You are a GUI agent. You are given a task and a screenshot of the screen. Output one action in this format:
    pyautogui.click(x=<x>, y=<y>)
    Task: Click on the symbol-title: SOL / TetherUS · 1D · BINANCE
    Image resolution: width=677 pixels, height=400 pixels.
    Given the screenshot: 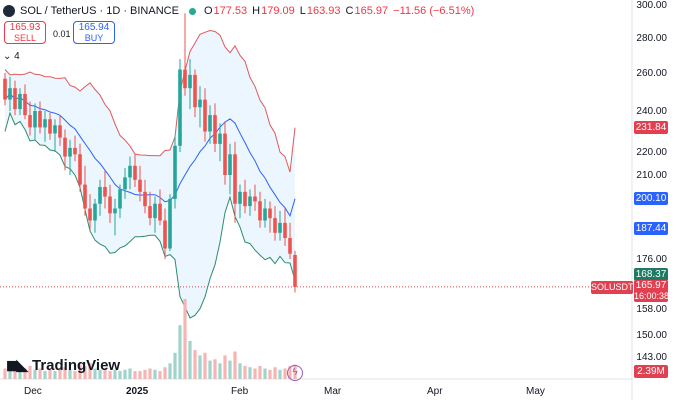 What is the action you would take?
    pyautogui.click(x=99, y=11)
    